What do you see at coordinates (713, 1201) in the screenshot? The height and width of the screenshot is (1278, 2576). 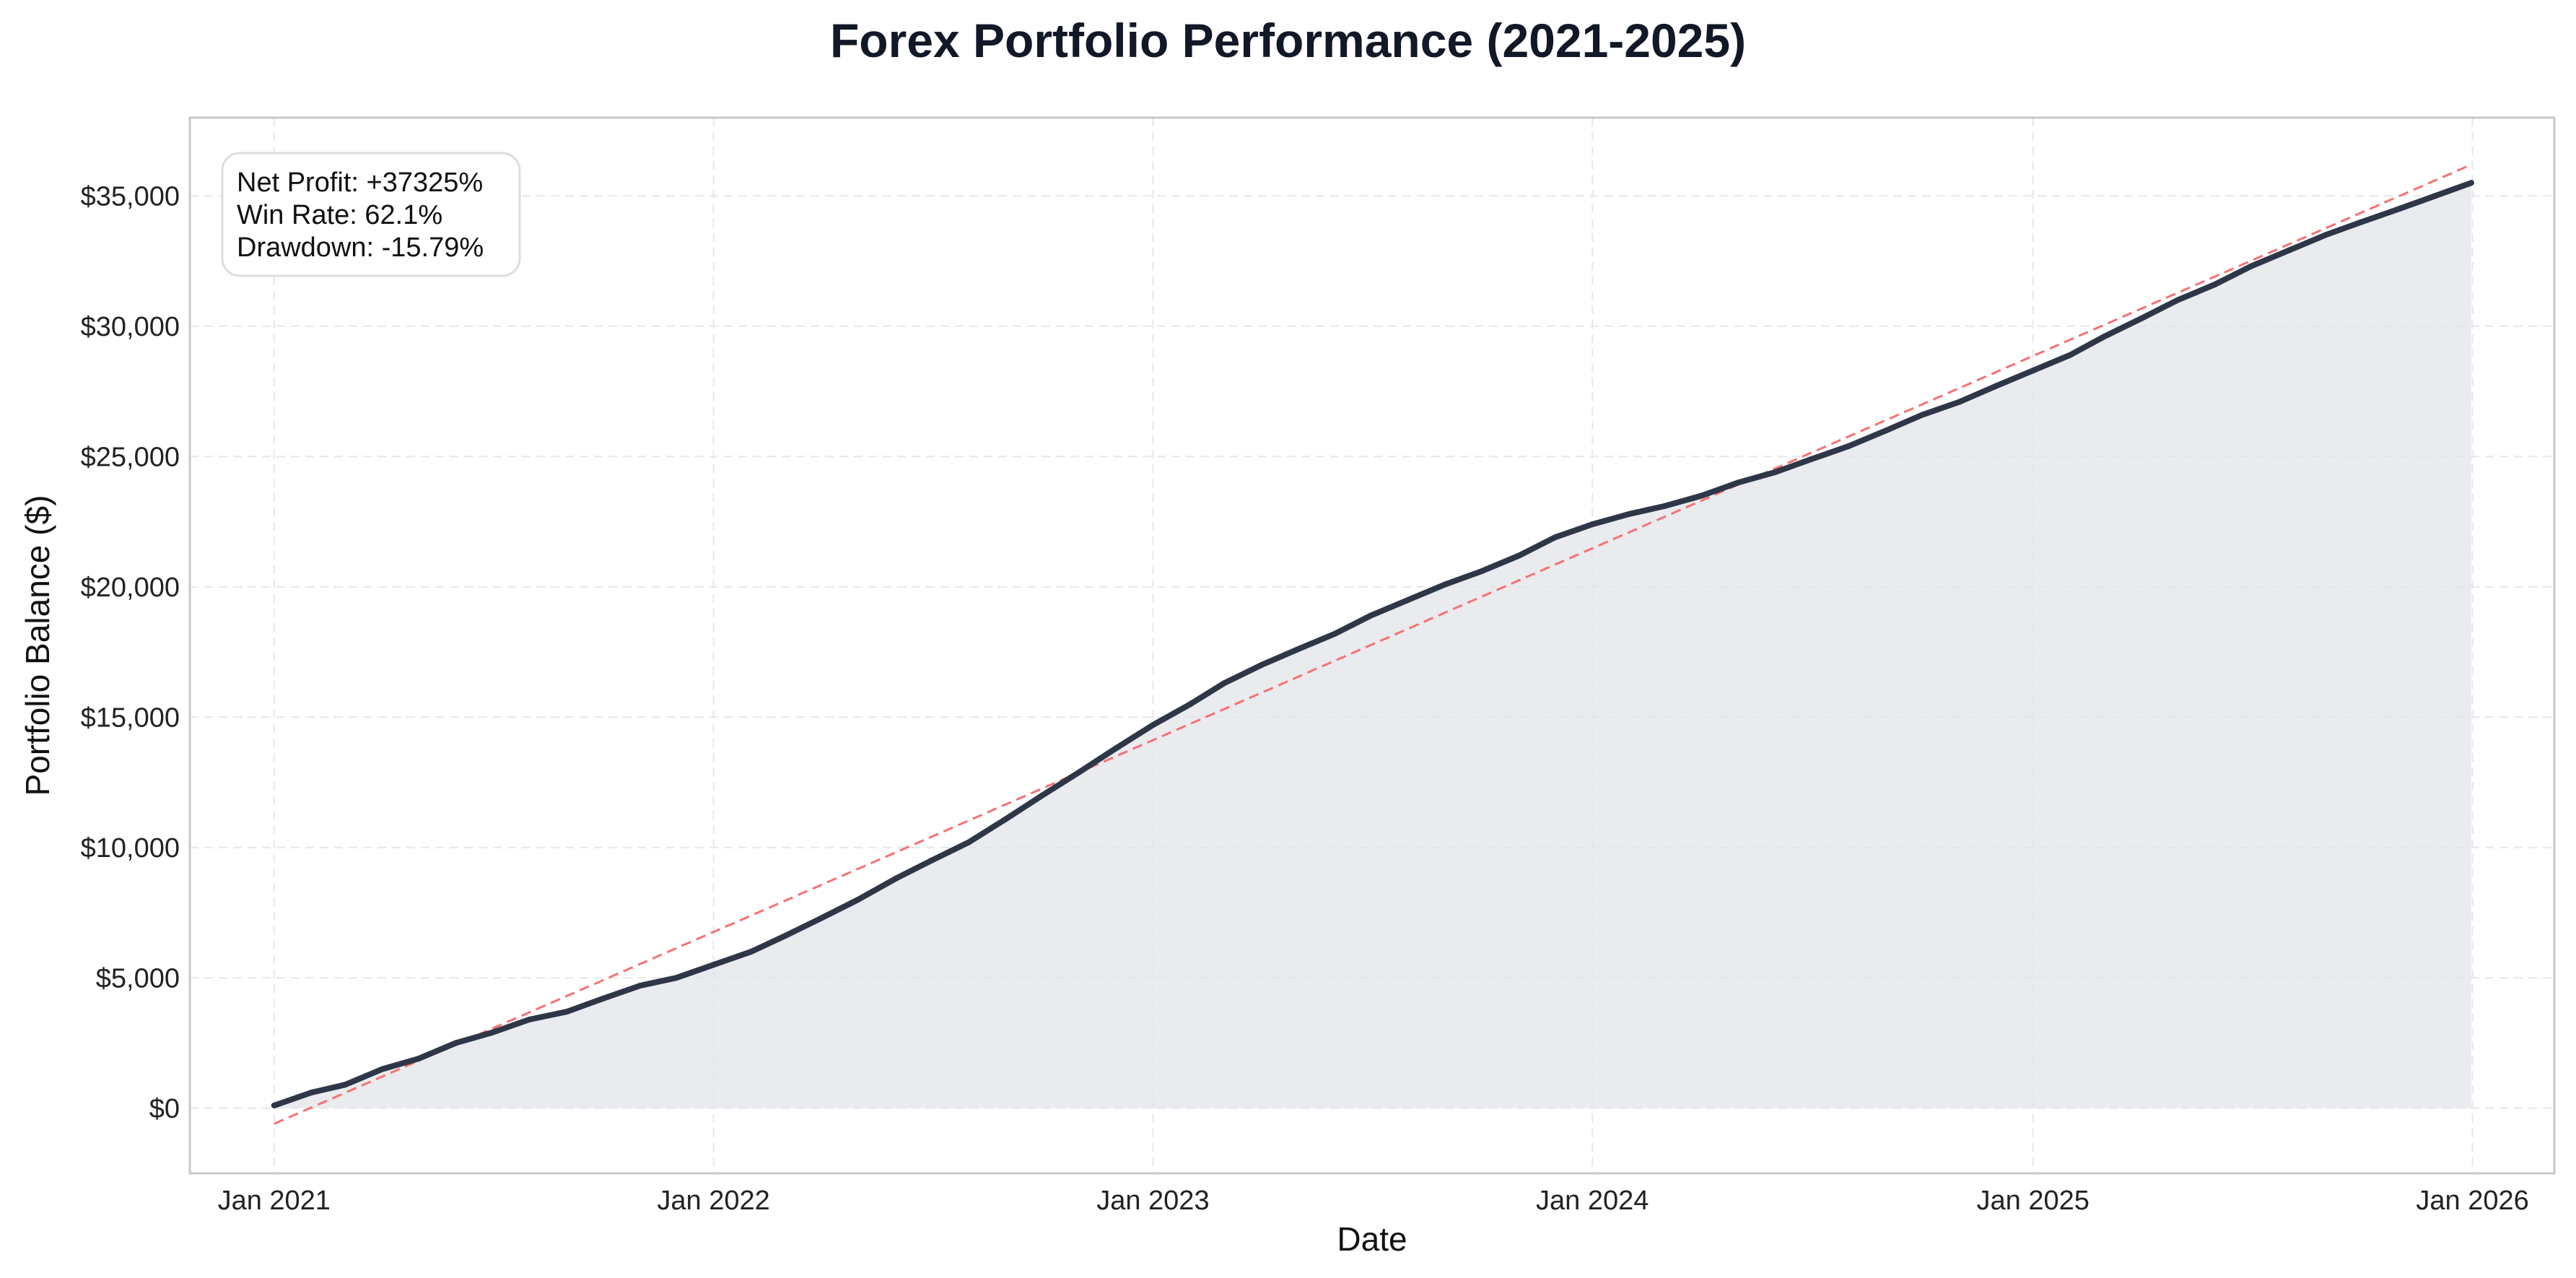 I see `x-tick-label: Jan 2022` at bounding box center [713, 1201].